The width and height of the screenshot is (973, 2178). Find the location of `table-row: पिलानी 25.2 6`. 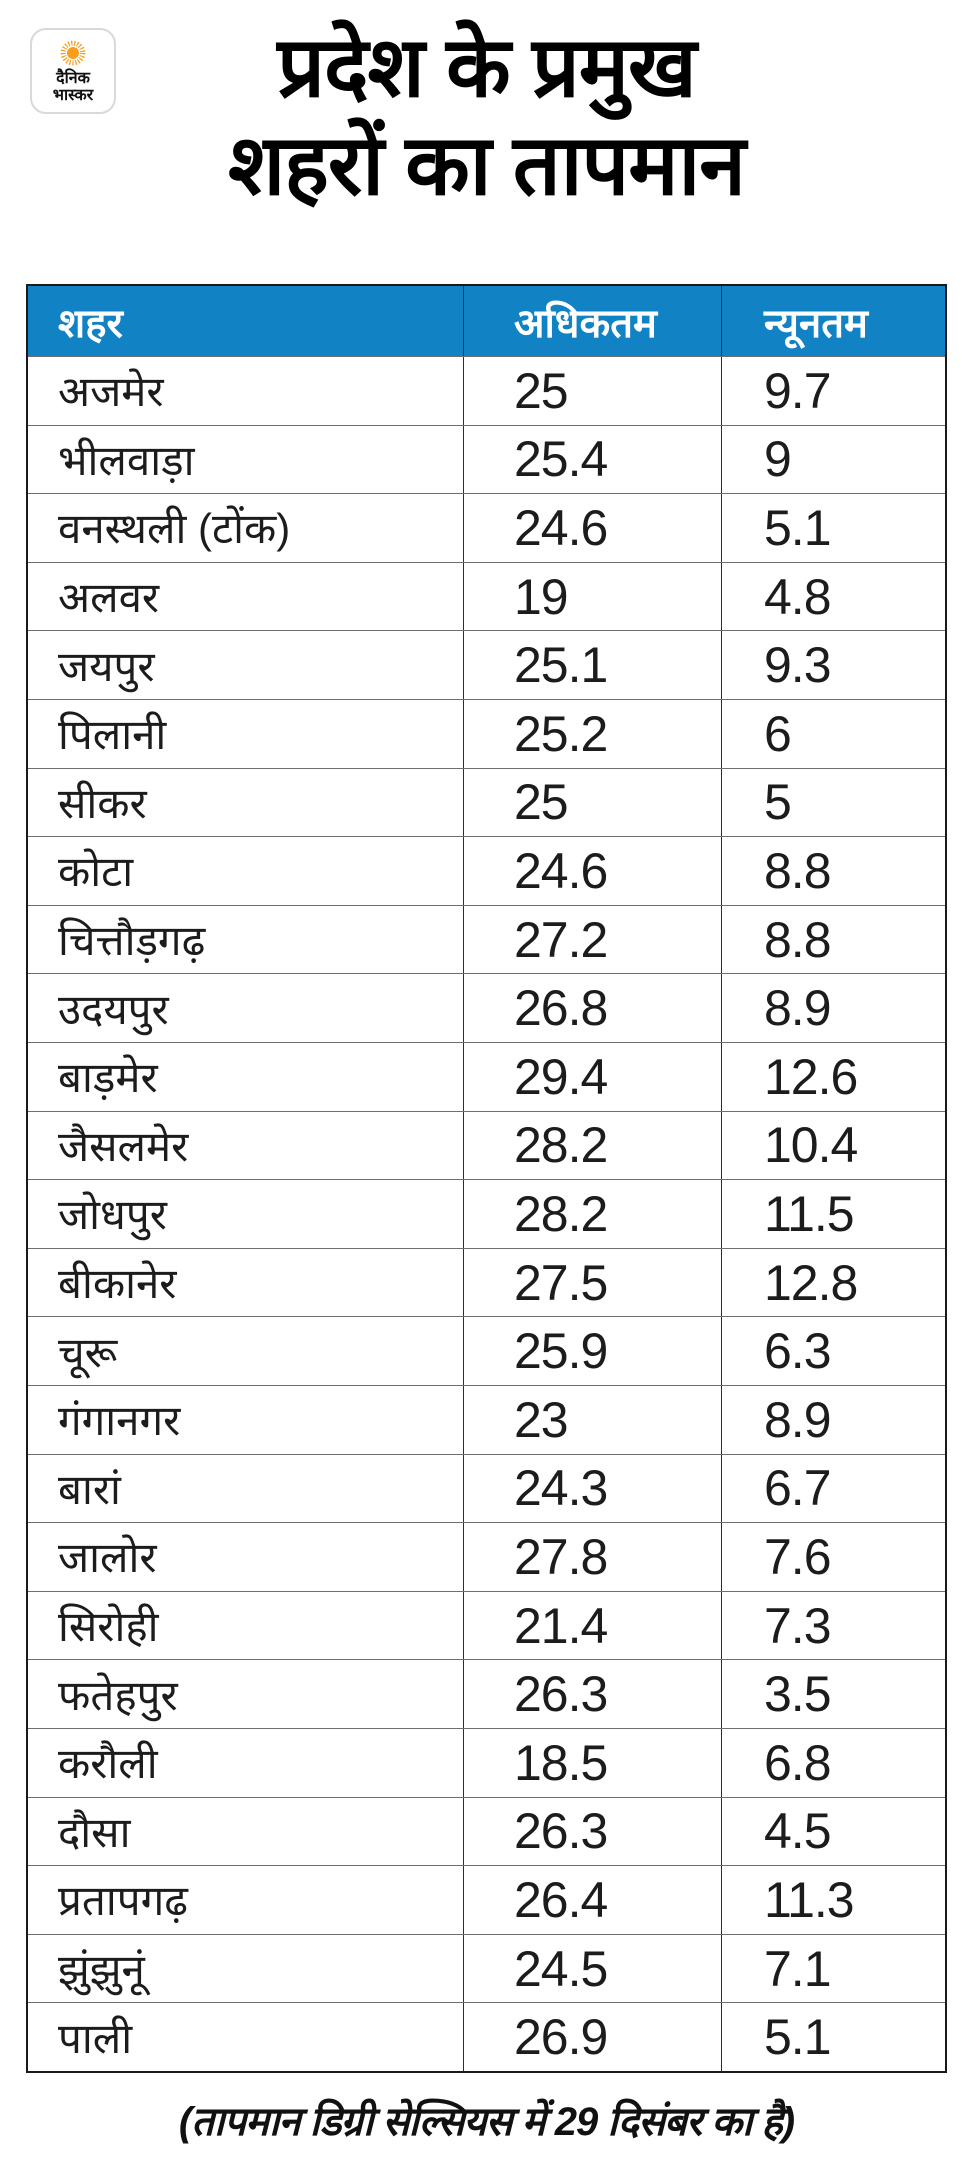

table-row: पिलानी 25.2 6 is located at coordinates (486, 733).